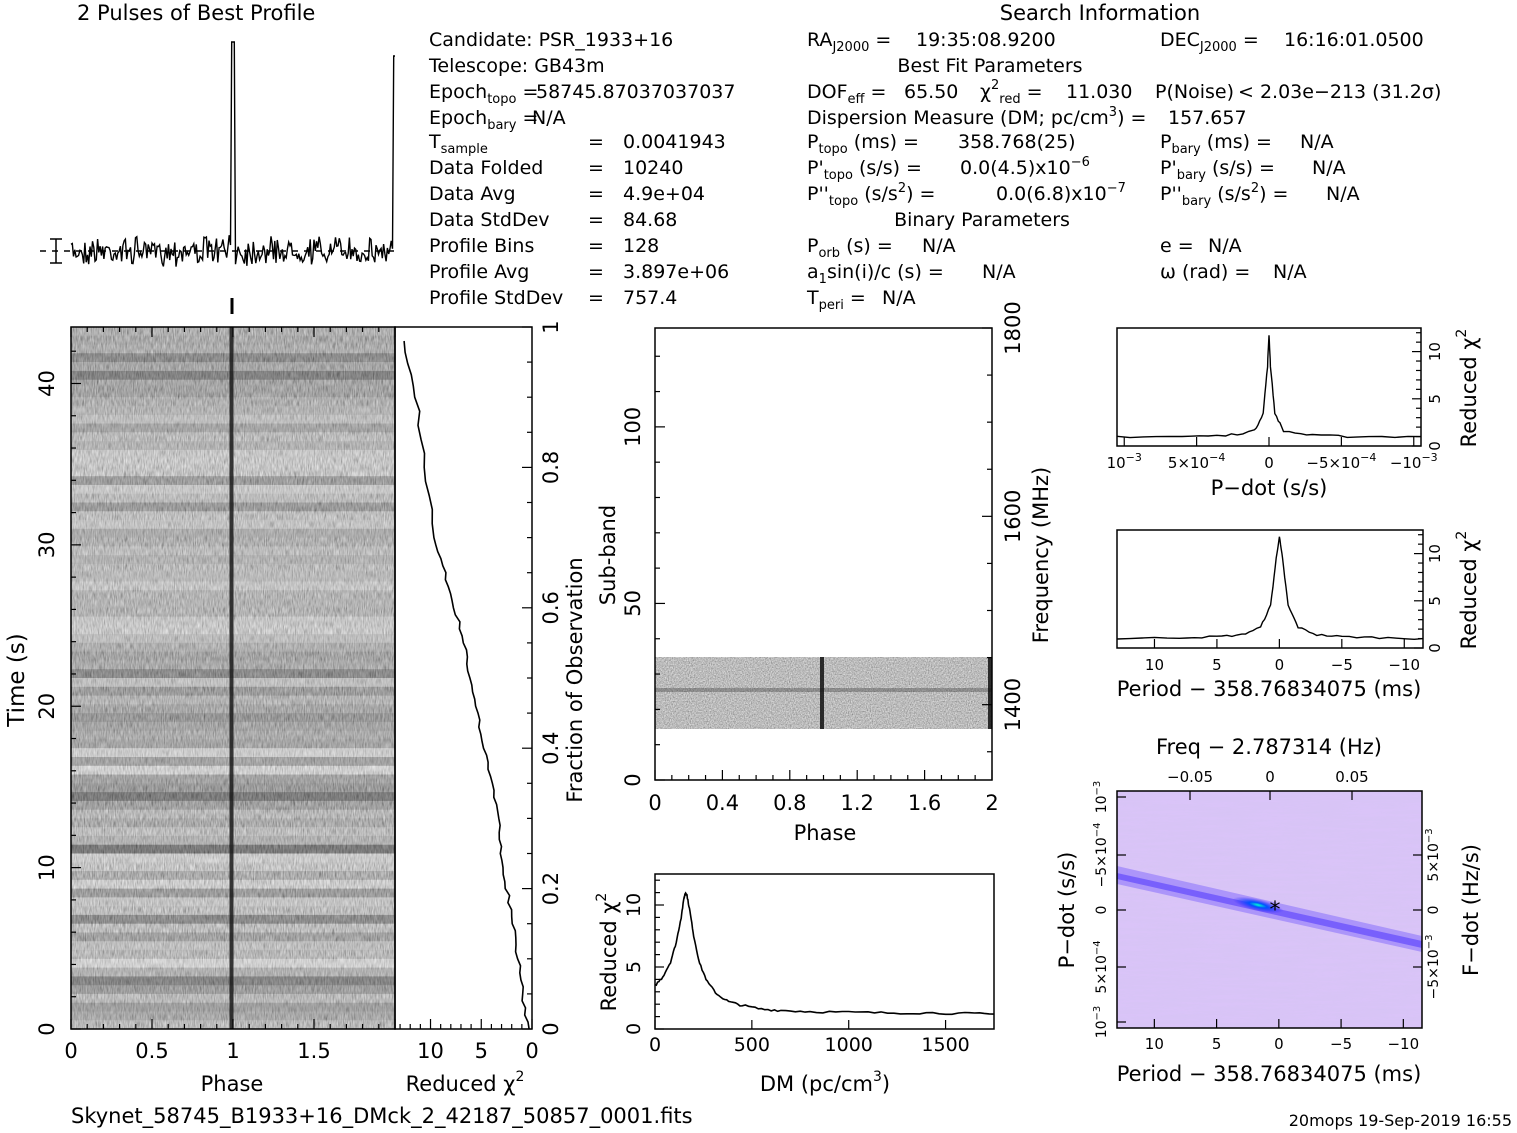 The image size is (1517, 1133). Describe the element at coordinates (1258, 905) in the screenshot. I see `ppdot-peak` at that location.